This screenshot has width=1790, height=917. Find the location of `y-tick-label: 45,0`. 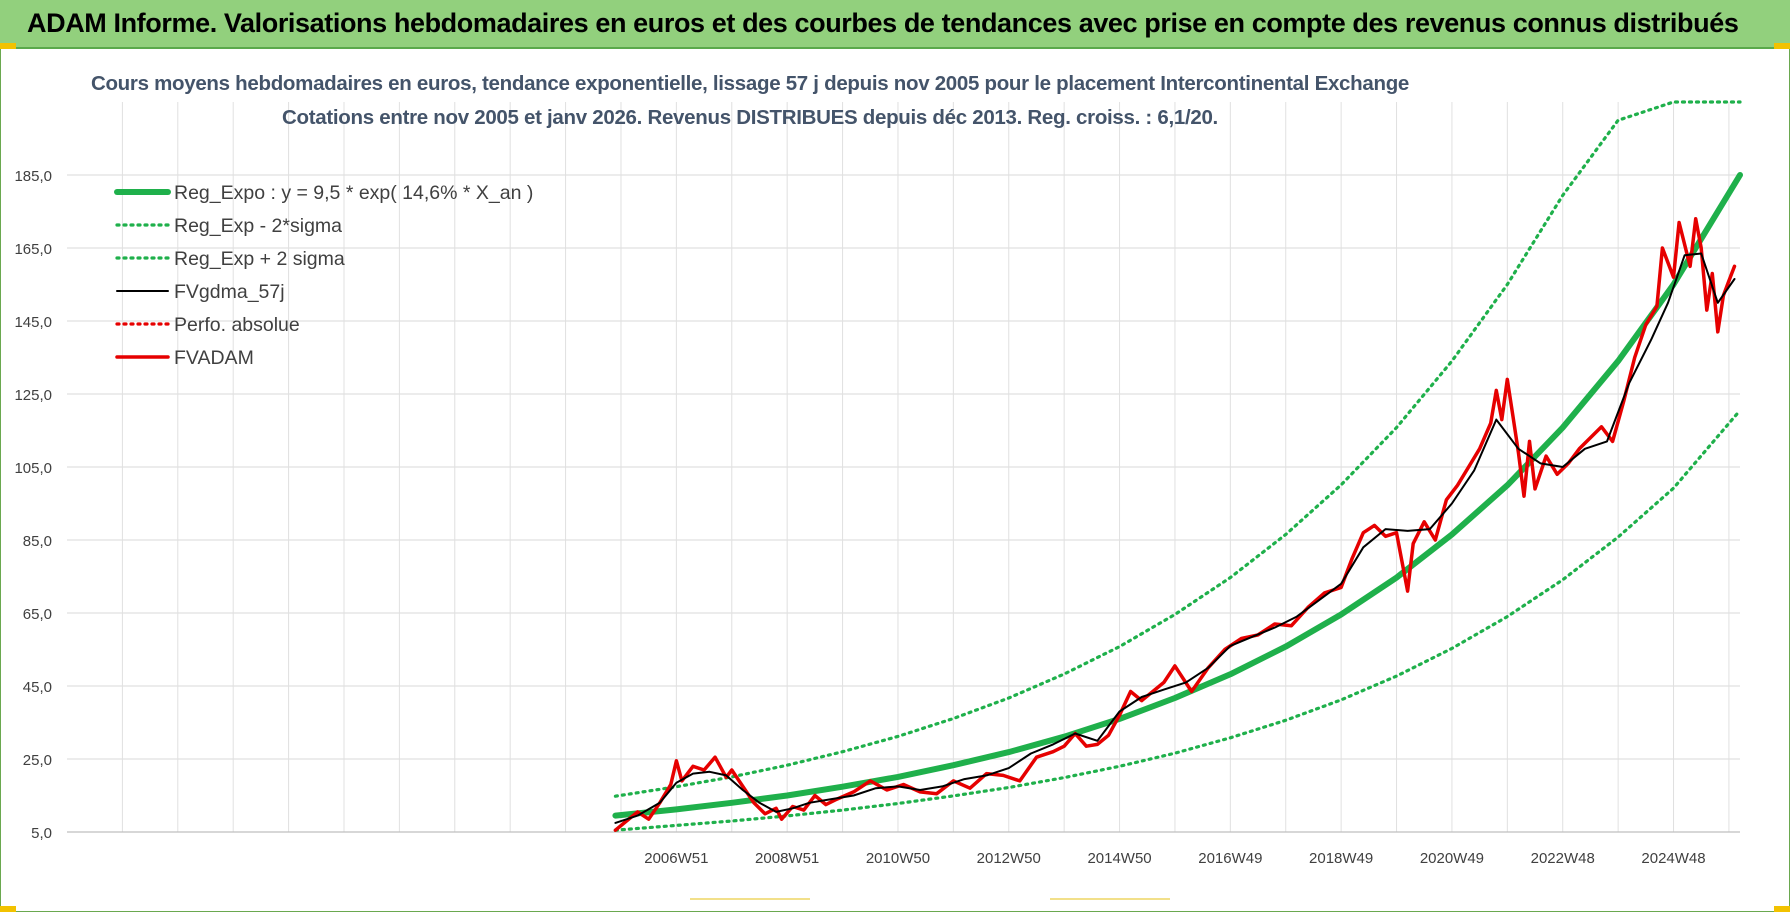

y-tick-label: 45,0 is located at coordinates (37, 687).